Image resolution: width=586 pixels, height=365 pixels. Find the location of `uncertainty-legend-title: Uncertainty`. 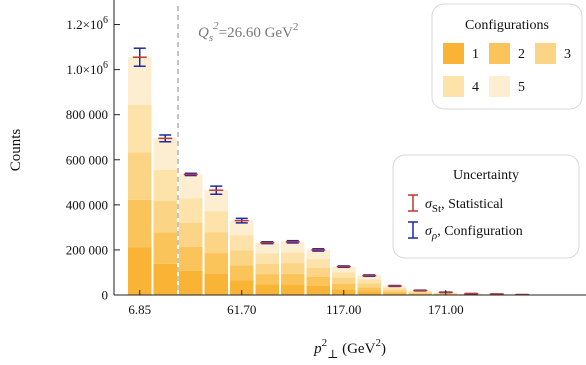

uncertainty-legend-title: Uncertainty is located at coordinates (486, 175).